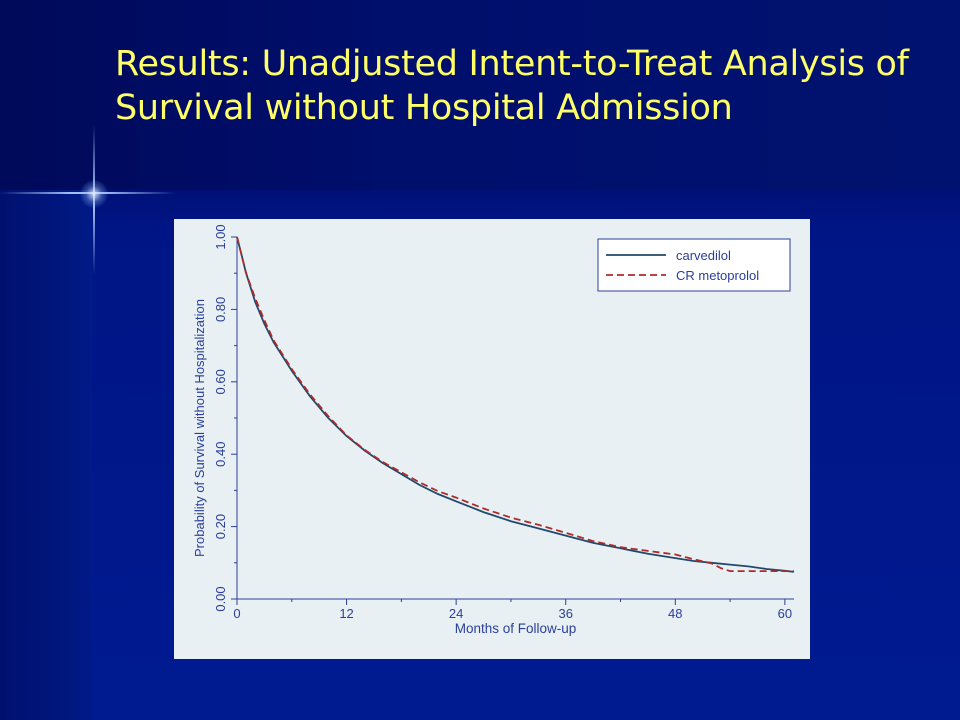 This screenshot has height=720, width=960. What do you see at coordinates (220, 381) in the screenshot?
I see `y-tick-label: 0.60` at bounding box center [220, 381].